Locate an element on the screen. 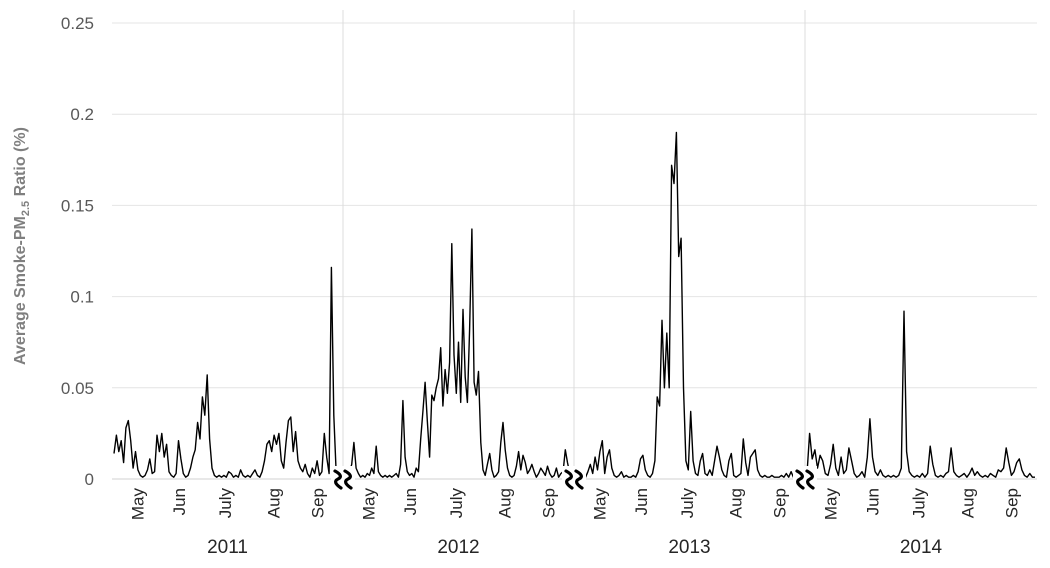 The height and width of the screenshot is (568, 1050). axis-break-marks is located at coordinates (574, 479).